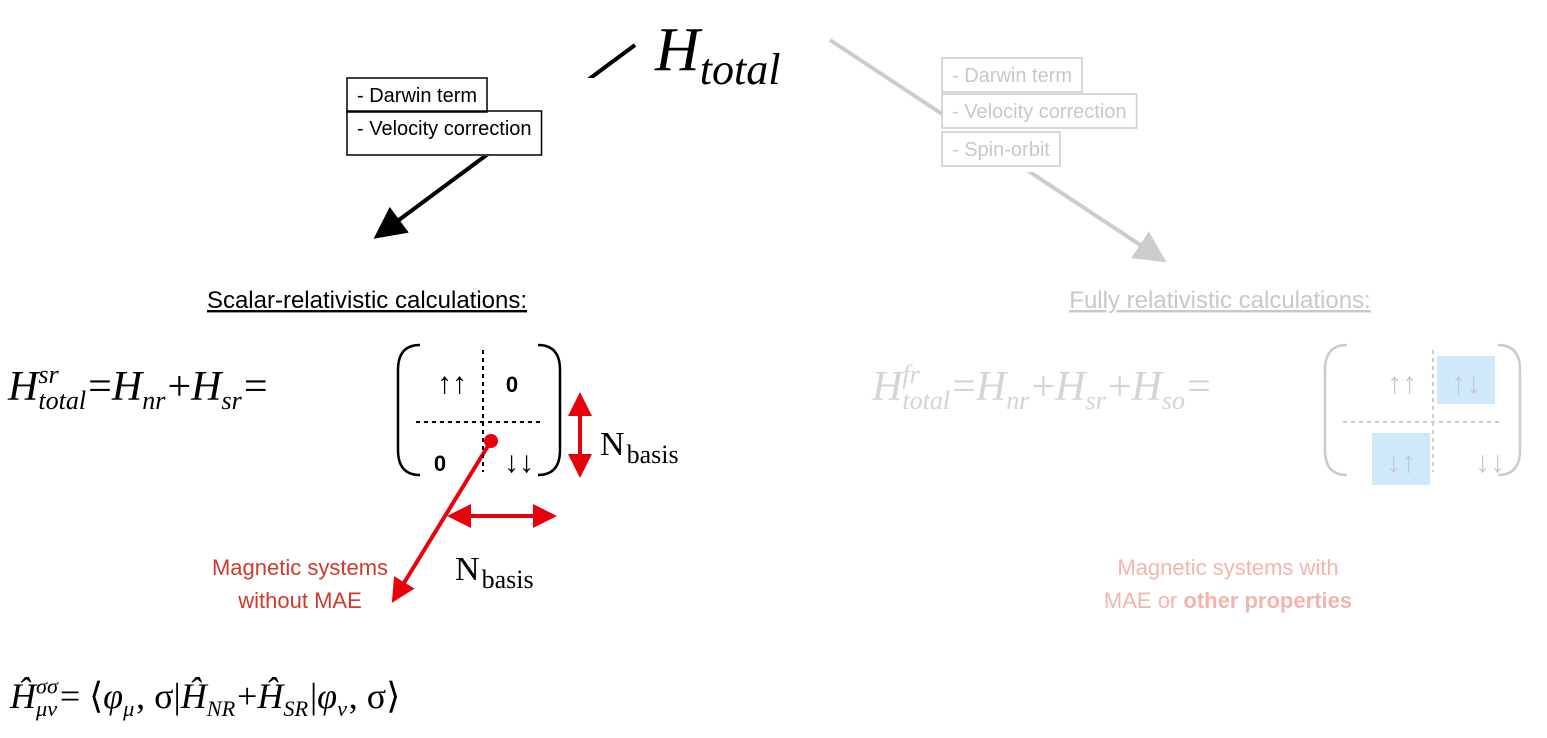  Describe the element at coordinates (128, 708) in the screenshot. I see `math: μ` at that location.